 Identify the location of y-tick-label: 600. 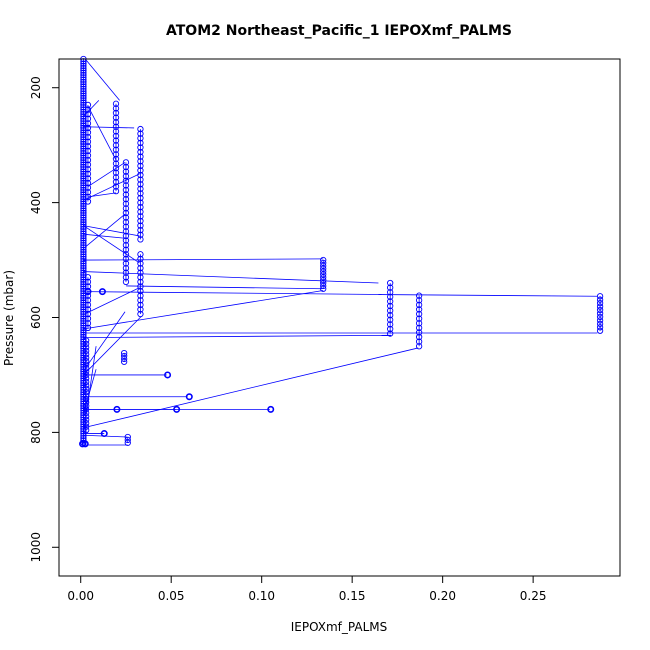
(36, 317).